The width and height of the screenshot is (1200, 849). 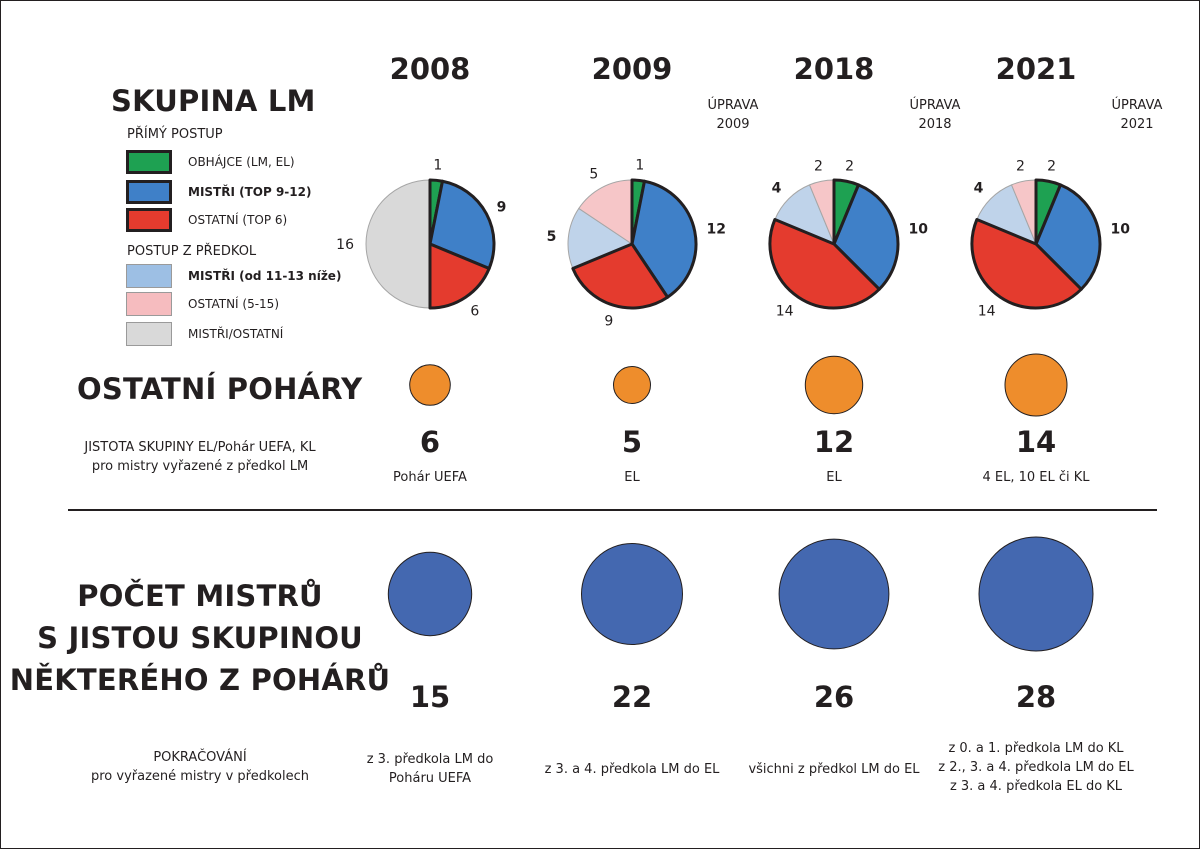 I want to click on legend-label: MISTŘI/OSTATNÍ, so click(x=236, y=334).